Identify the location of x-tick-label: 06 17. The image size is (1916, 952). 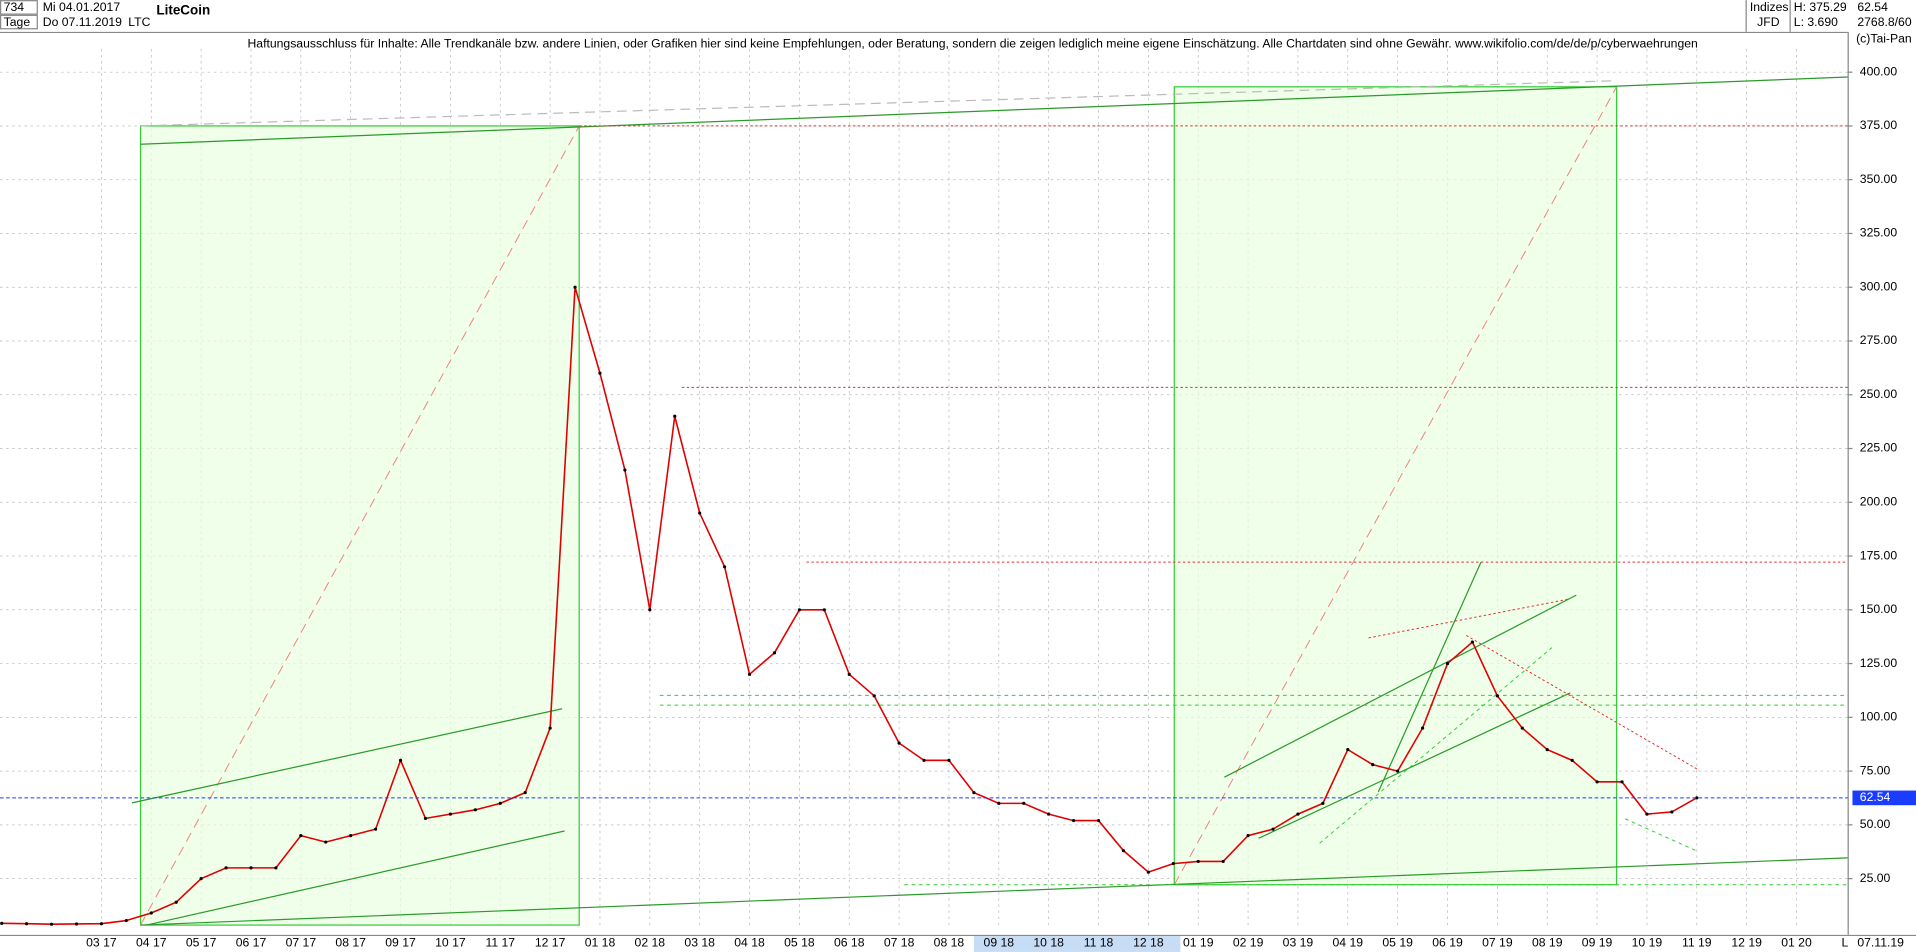
(251, 943).